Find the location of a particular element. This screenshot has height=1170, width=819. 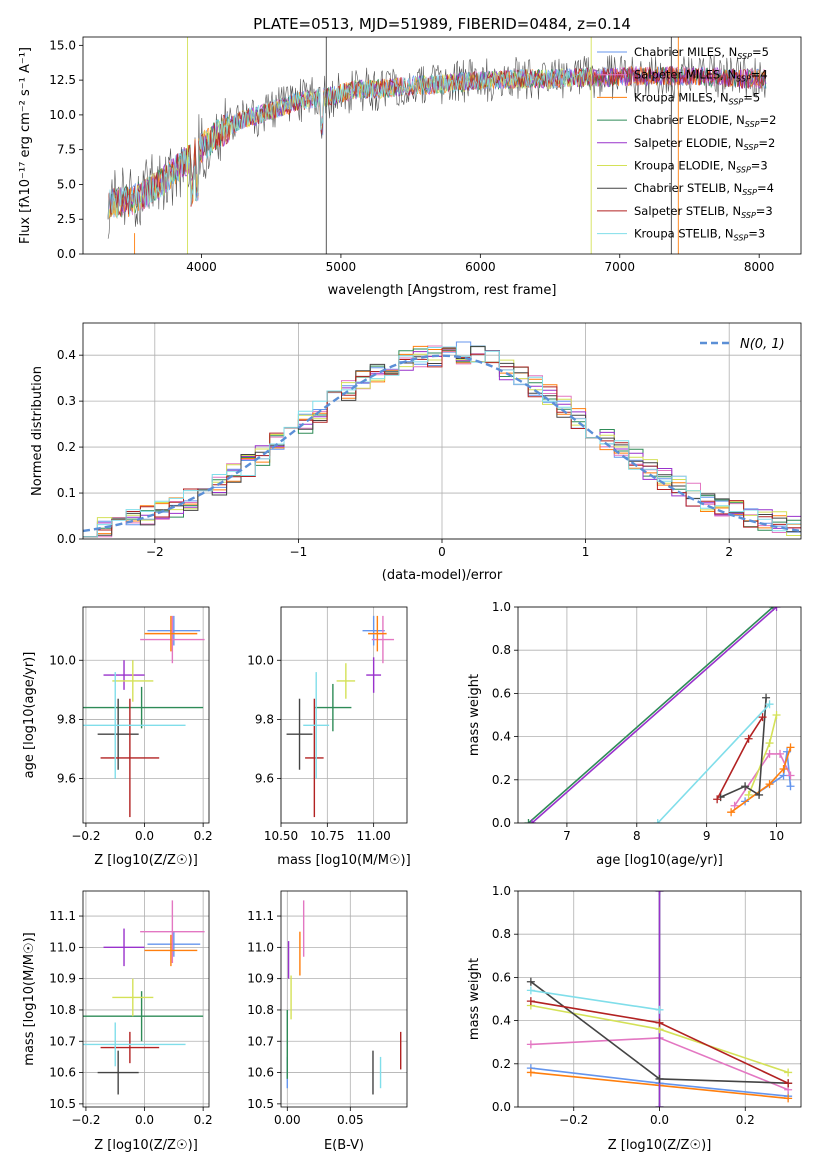

x-tick-label: 10.50 is located at coordinates (281, 836).